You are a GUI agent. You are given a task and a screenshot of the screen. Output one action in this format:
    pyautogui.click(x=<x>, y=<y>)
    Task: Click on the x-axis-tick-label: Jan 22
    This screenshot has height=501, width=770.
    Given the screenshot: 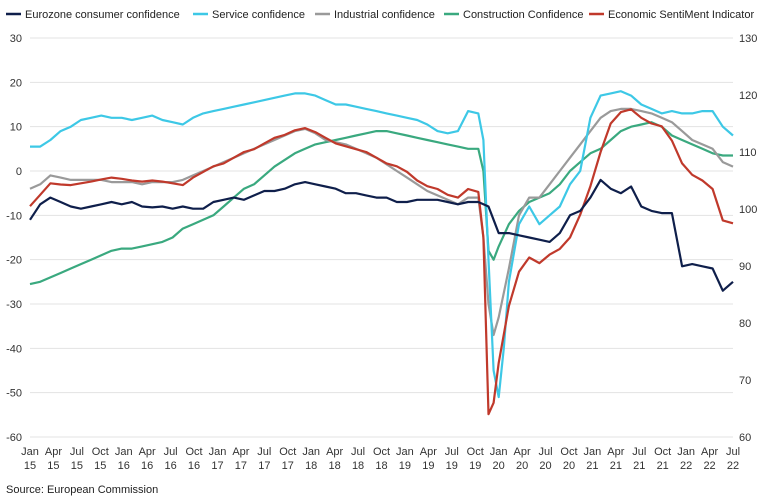 What is the action you would take?
    pyautogui.click(x=686, y=459)
    